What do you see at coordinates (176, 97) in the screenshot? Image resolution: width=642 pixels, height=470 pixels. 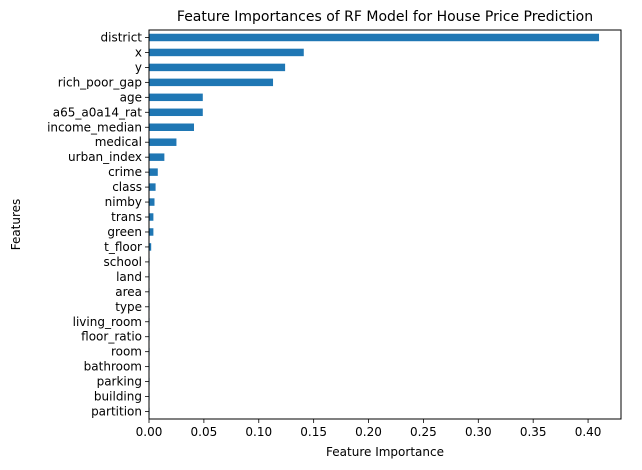 I see `bar-age` at bounding box center [176, 97].